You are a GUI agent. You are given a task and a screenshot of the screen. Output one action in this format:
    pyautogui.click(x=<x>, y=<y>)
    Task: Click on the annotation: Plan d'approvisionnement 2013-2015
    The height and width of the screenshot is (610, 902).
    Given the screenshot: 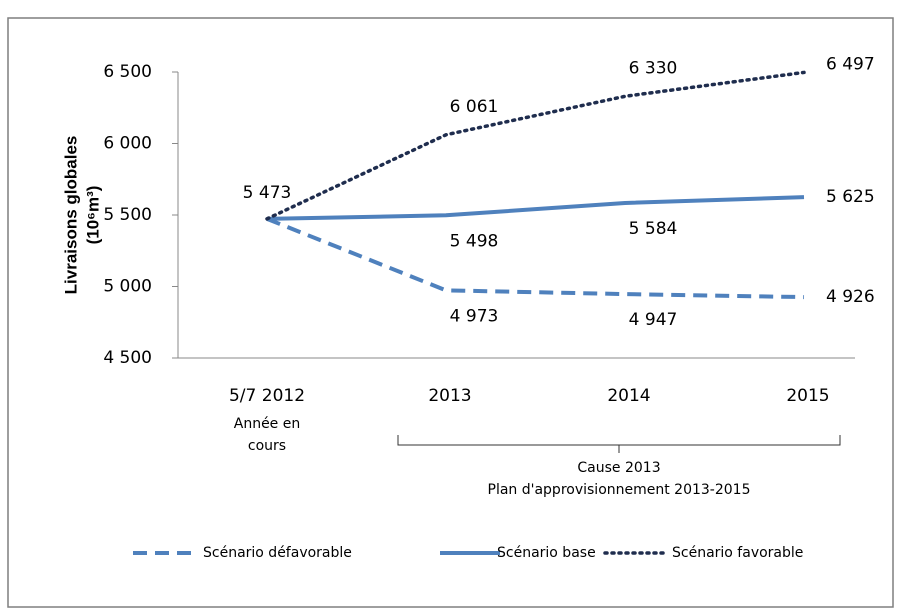 What is the action you would take?
    pyautogui.click(x=619, y=490)
    